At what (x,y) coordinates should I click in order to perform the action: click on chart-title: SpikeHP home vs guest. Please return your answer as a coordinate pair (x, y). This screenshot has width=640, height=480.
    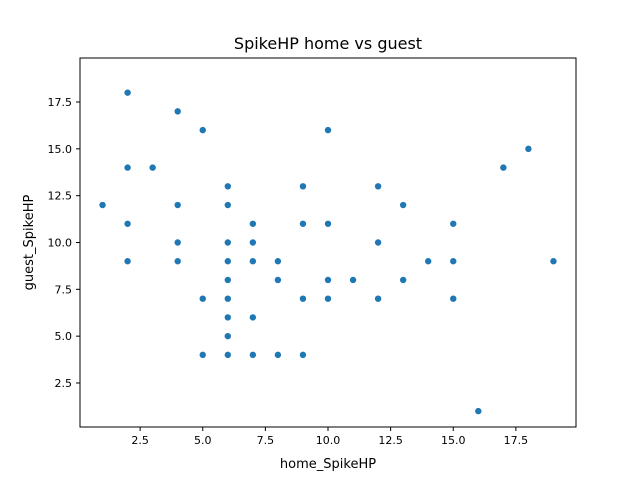
    Looking at the image, I should click on (328, 43).